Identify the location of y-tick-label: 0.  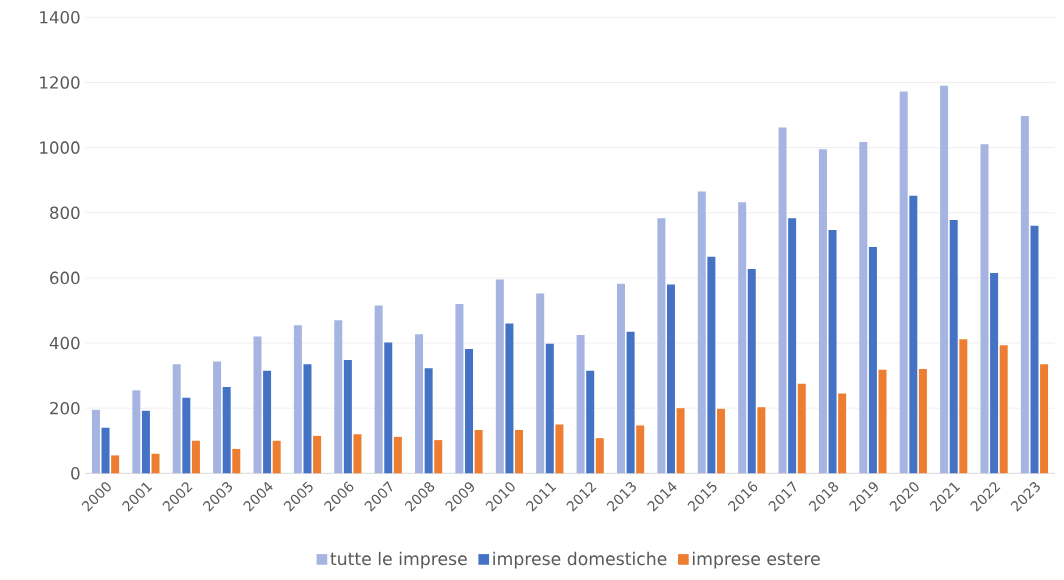
(75, 473).